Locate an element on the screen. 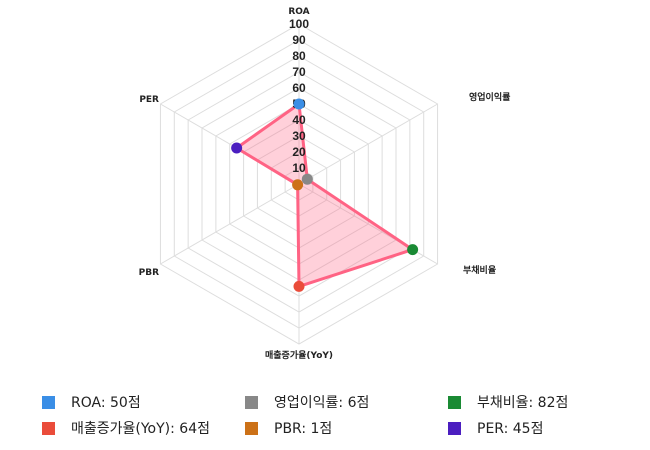 The height and width of the screenshot is (450, 650). legend-item-revenue-growth: 매출증가율(YoY): 64점 is located at coordinates (143, 428).